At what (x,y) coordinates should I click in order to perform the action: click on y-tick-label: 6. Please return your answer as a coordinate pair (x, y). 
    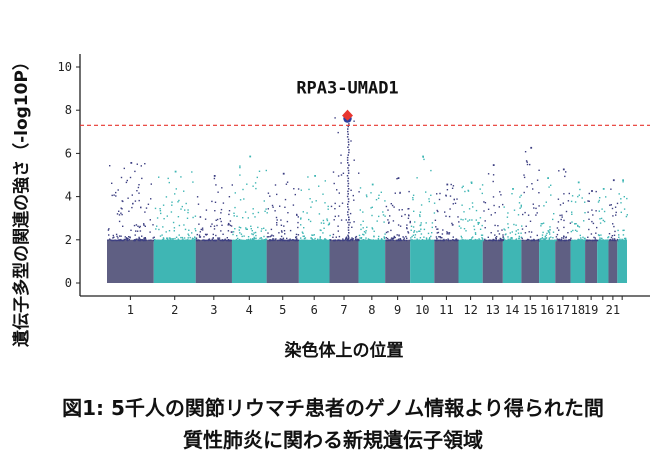
    Looking at the image, I should click on (68, 153).